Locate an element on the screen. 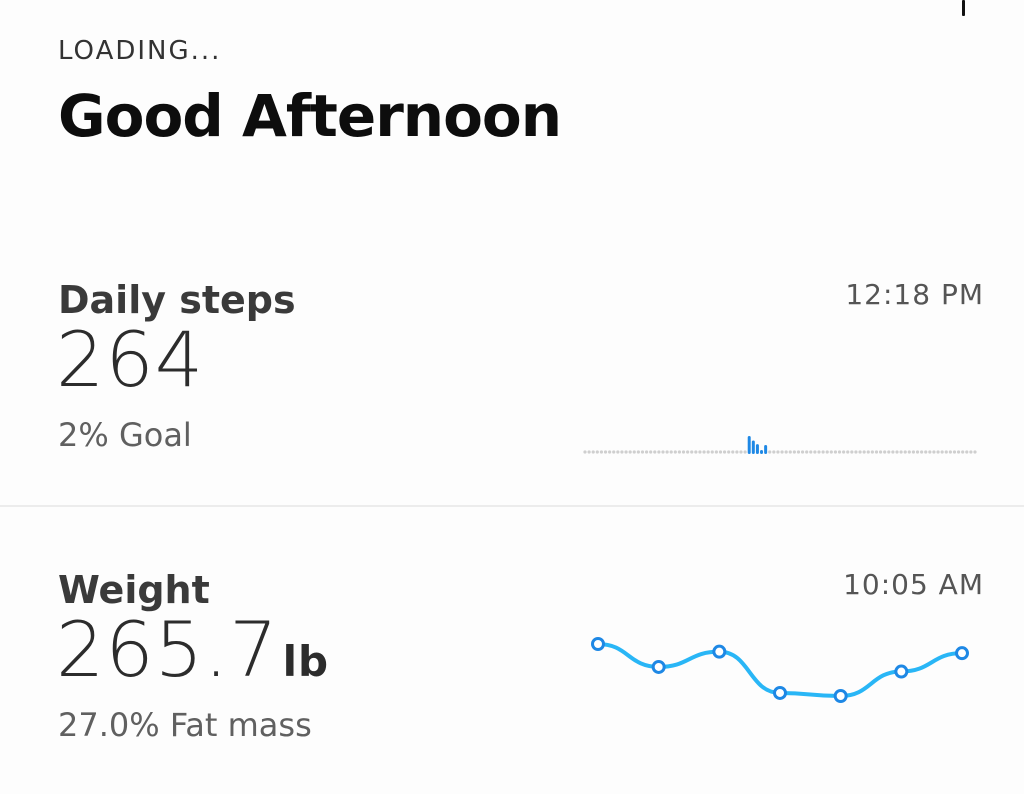 The height and width of the screenshot is (794, 1024). fat-mass-label: 27.0% Fat mass is located at coordinates (185, 725).